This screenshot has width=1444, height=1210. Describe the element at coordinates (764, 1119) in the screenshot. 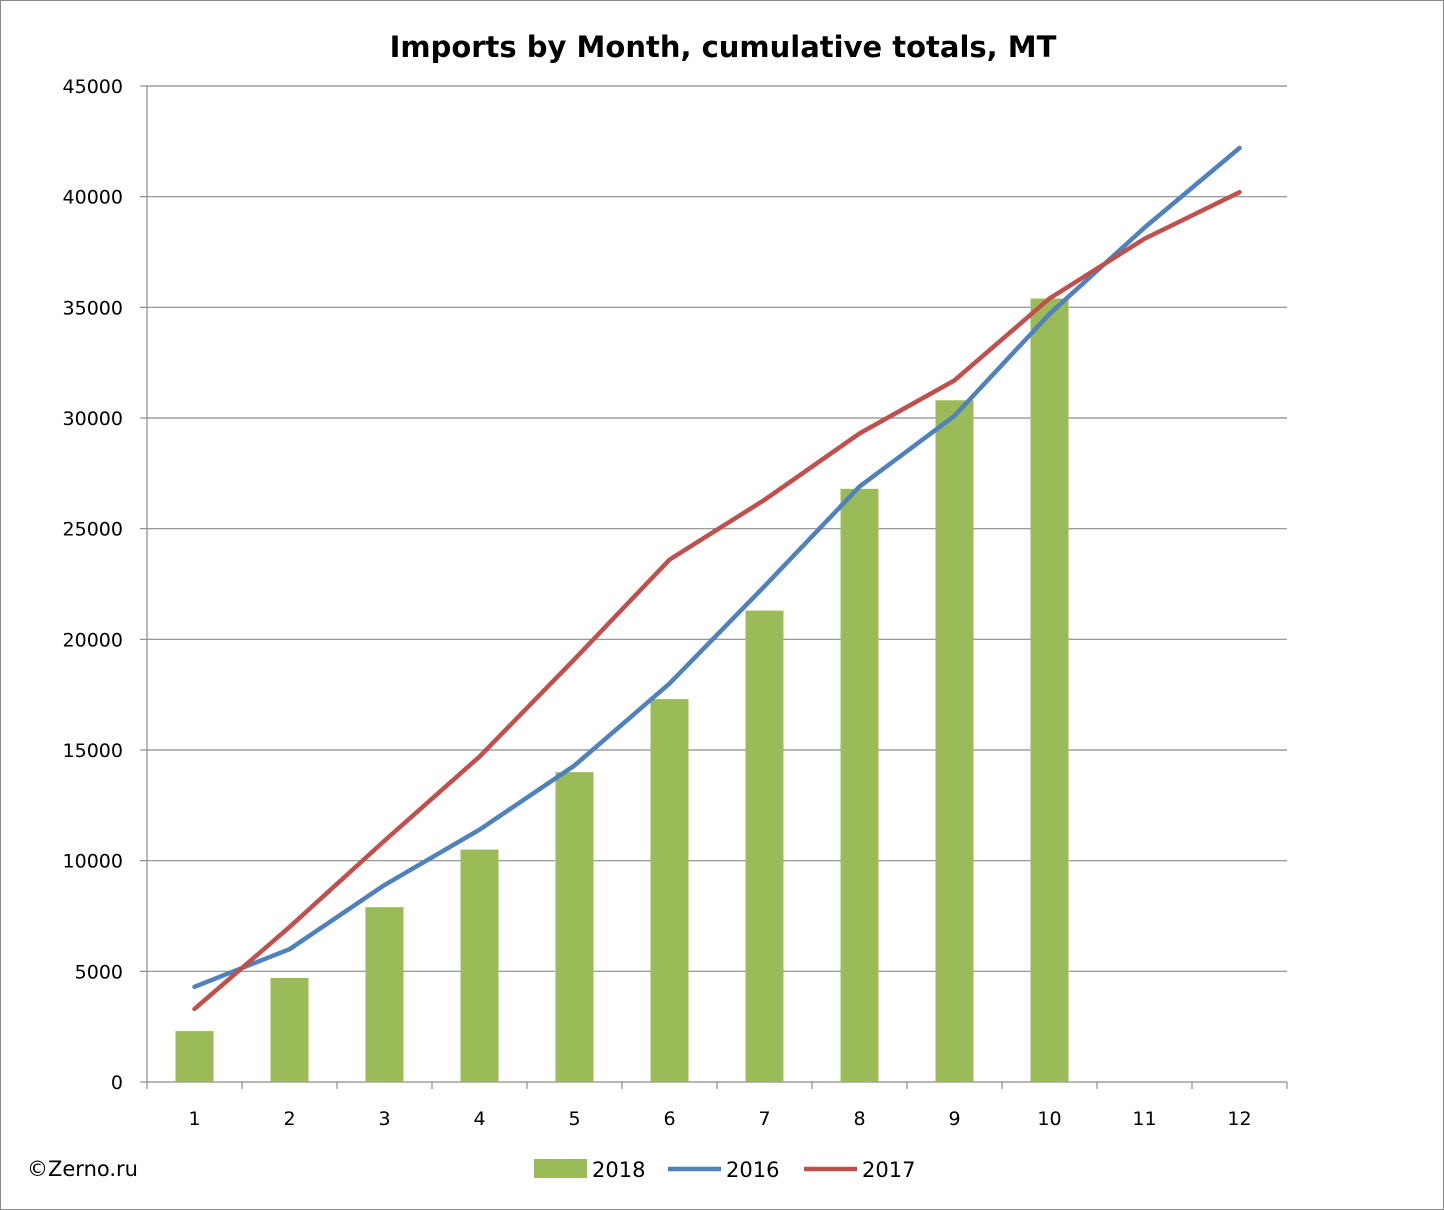

I see `x-tick-label: 7` at that location.